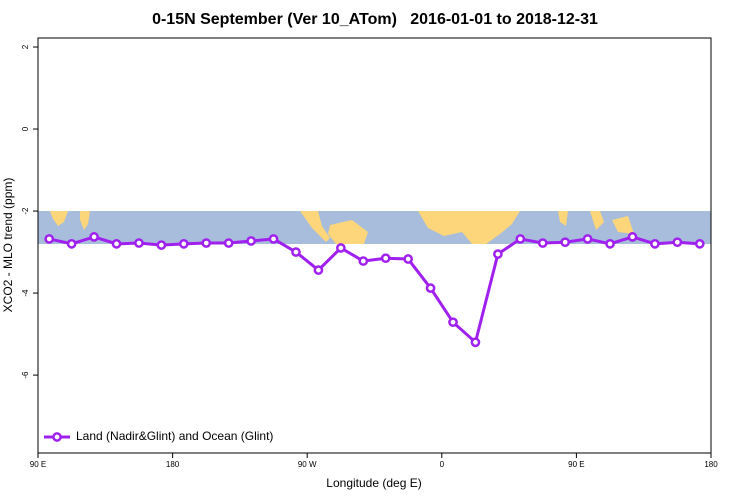  I want to click on y-tick-label: -4, so click(25, 293).